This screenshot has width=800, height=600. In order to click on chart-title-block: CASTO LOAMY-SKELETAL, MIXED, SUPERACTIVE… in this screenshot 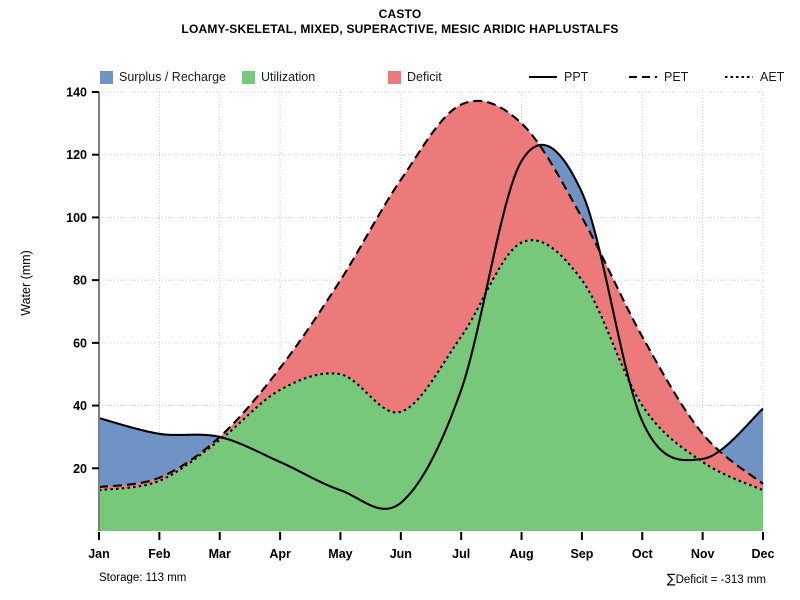, I will do `click(400, 22)`.